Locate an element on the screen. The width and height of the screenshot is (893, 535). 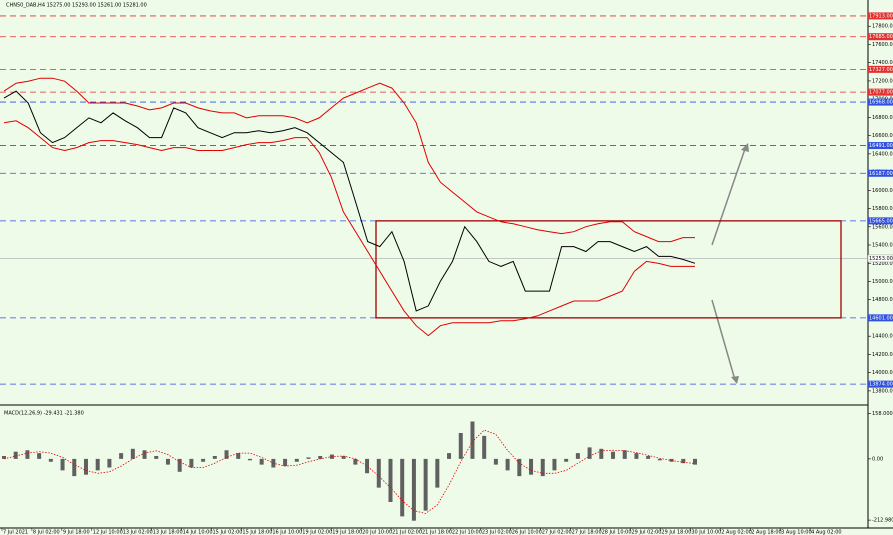
signal-line is located at coordinates (349, 471).